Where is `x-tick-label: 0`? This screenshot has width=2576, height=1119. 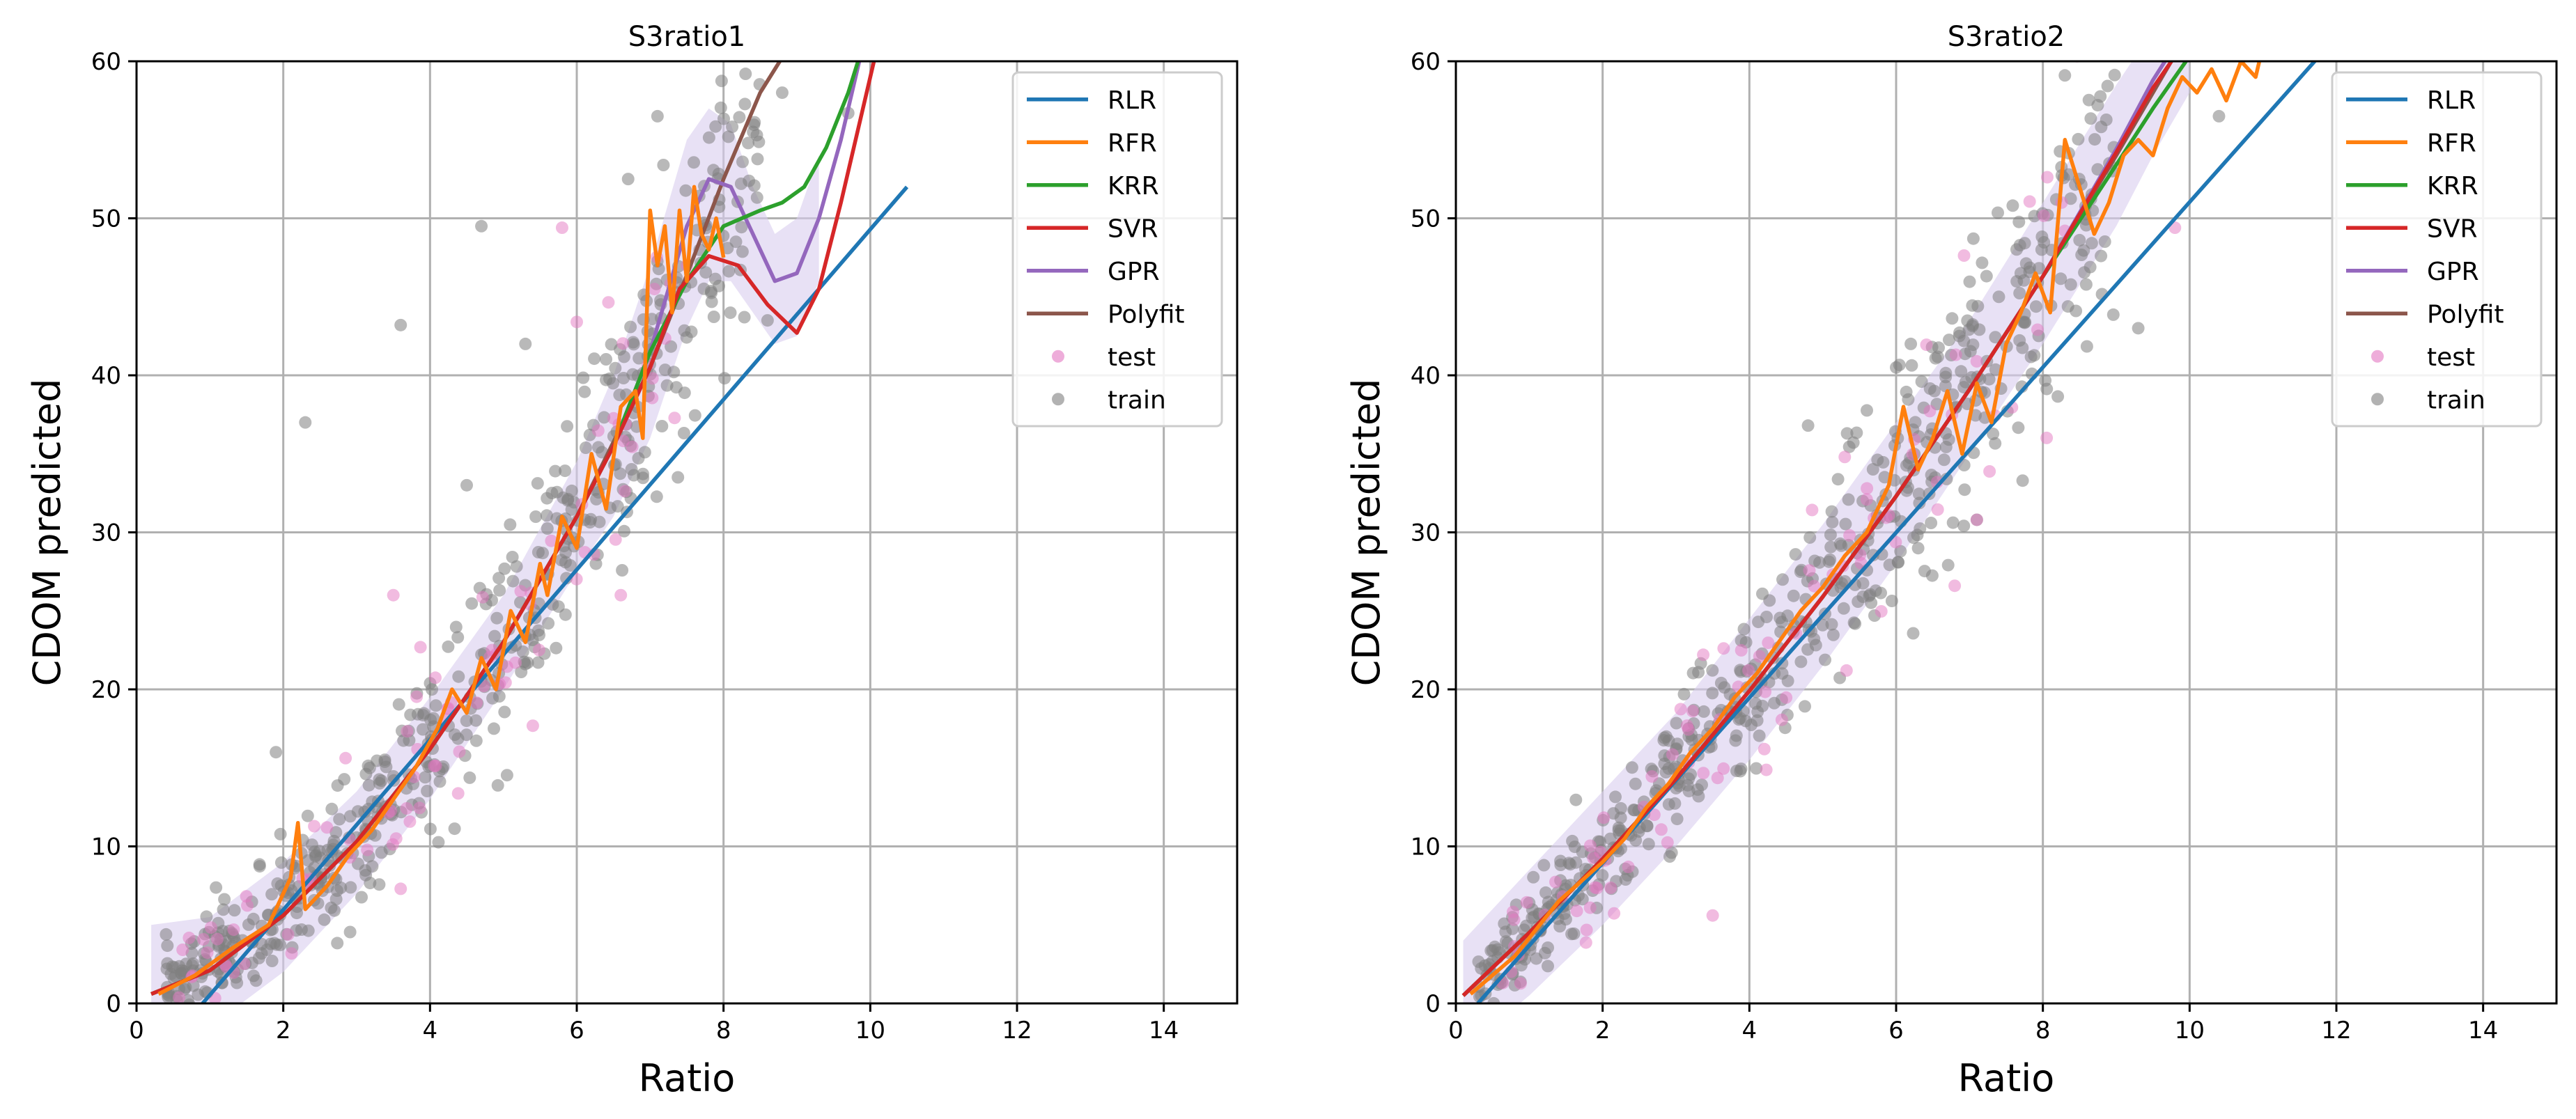
x-tick-label: 0 is located at coordinates (1456, 1030).